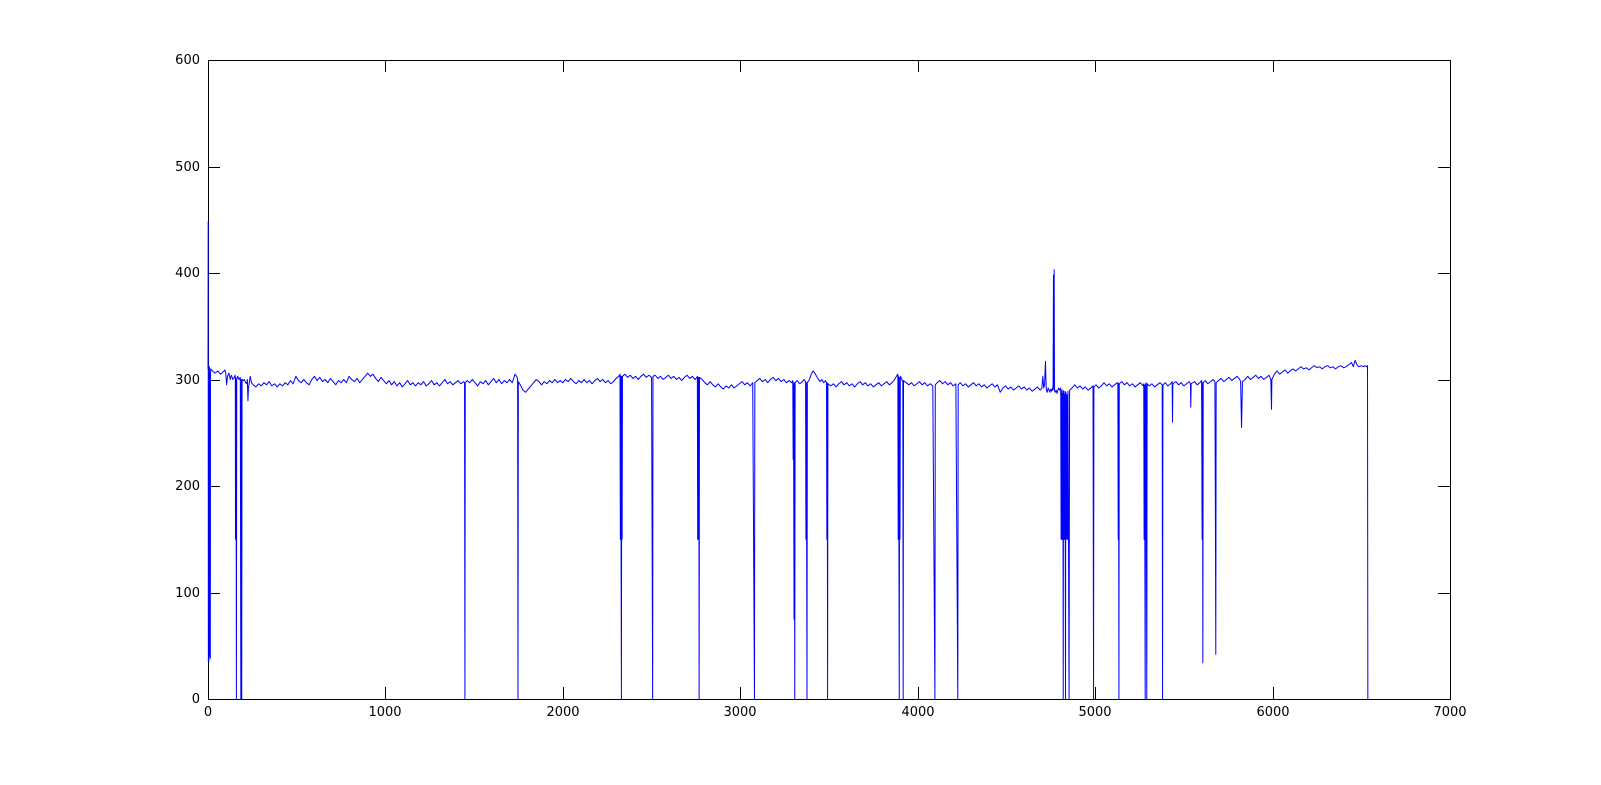  I want to click on y-tick-label: 500, so click(187, 167).